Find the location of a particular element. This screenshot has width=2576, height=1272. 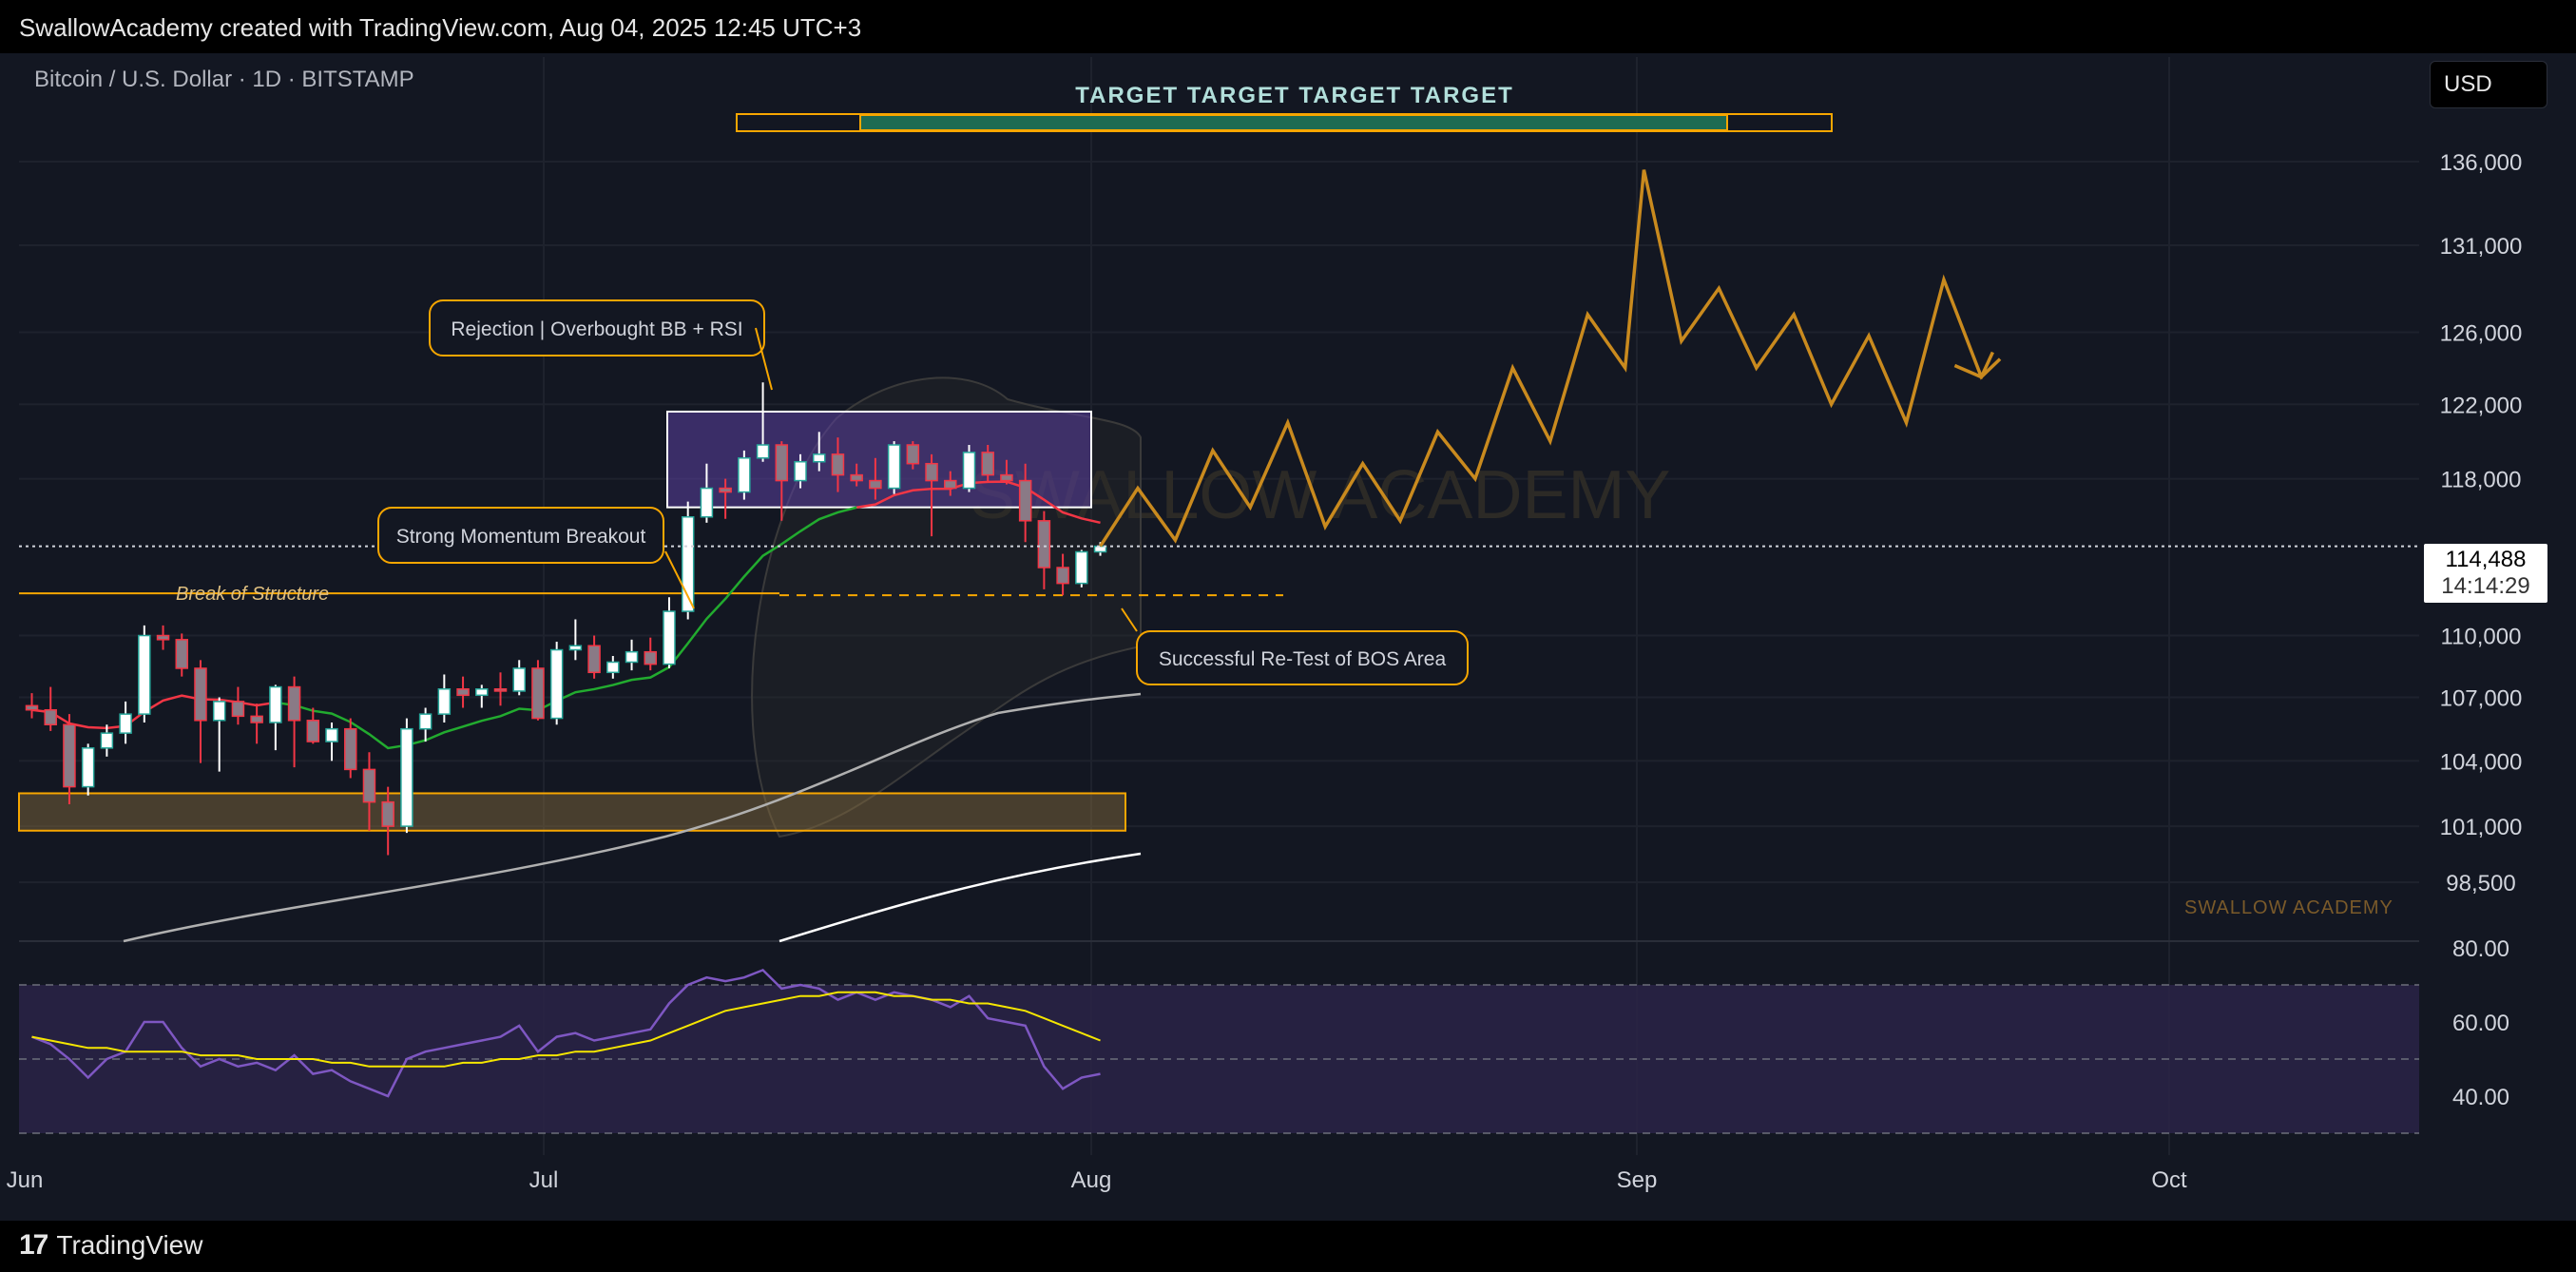

time-tick-label: Jun is located at coordinates (25, 1180).